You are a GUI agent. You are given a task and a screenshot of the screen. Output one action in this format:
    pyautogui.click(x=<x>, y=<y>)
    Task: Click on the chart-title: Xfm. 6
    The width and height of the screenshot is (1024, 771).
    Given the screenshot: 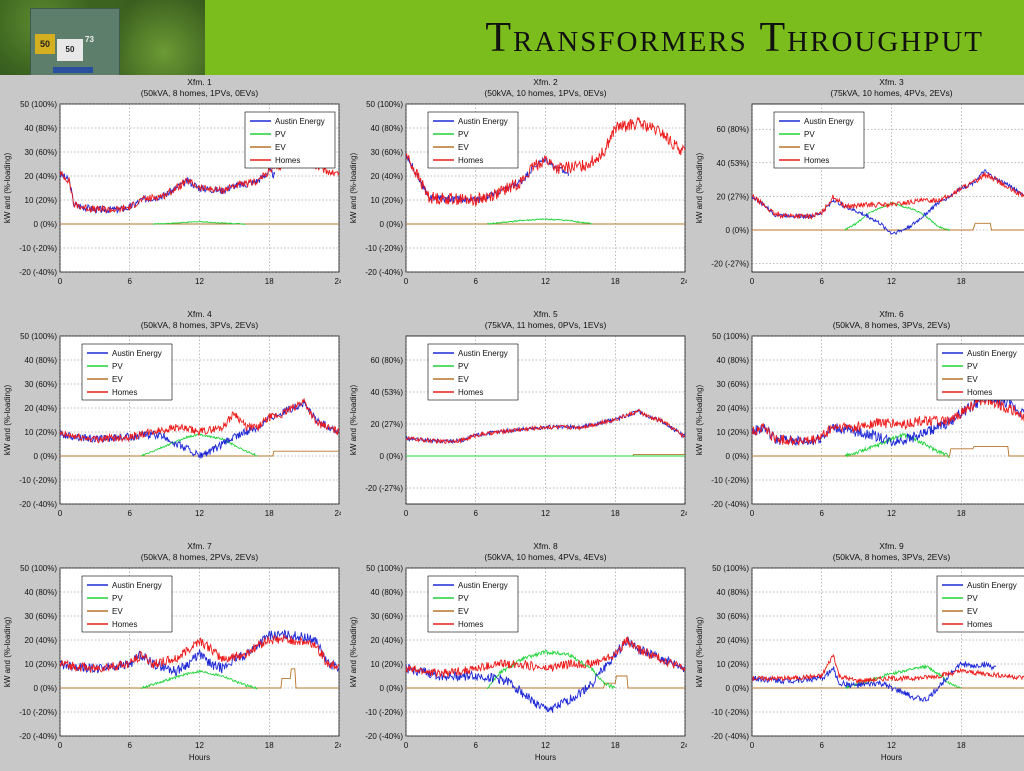 What is the action you would take?
    pyautogui.click(x=891, y=314)
    